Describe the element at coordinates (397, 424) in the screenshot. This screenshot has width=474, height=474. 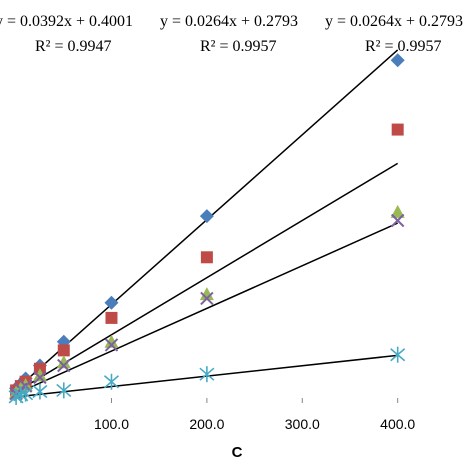
I see `x-tick-label: 400.0` at that location.